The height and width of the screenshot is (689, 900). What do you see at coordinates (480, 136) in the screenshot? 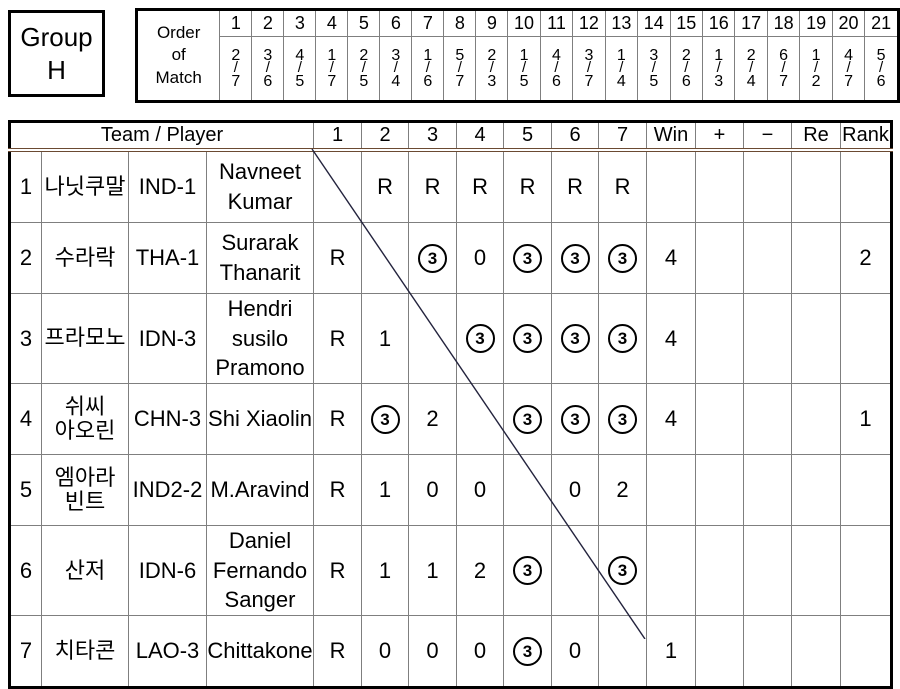
I see `header-round-4: 4` at bounding box center [480, 136].